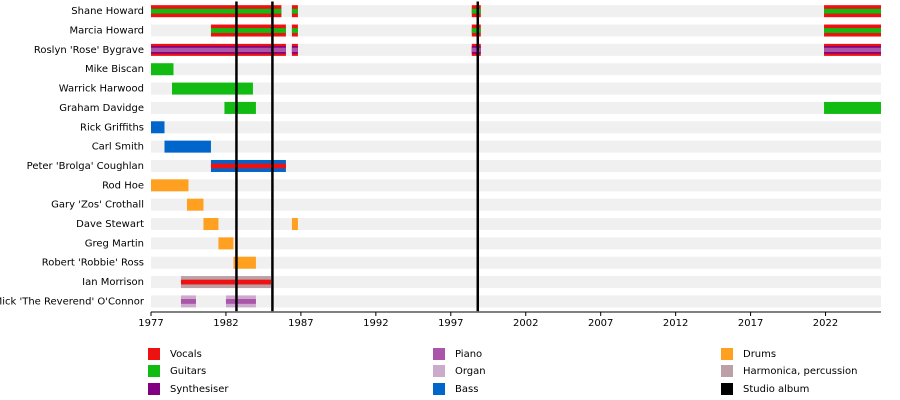 The height and width of the screenshot is (400, 900). Describe the element at coordinates (800, 371) in the screenshot. I see `legend-label: Harmonica, percussion` at that location.